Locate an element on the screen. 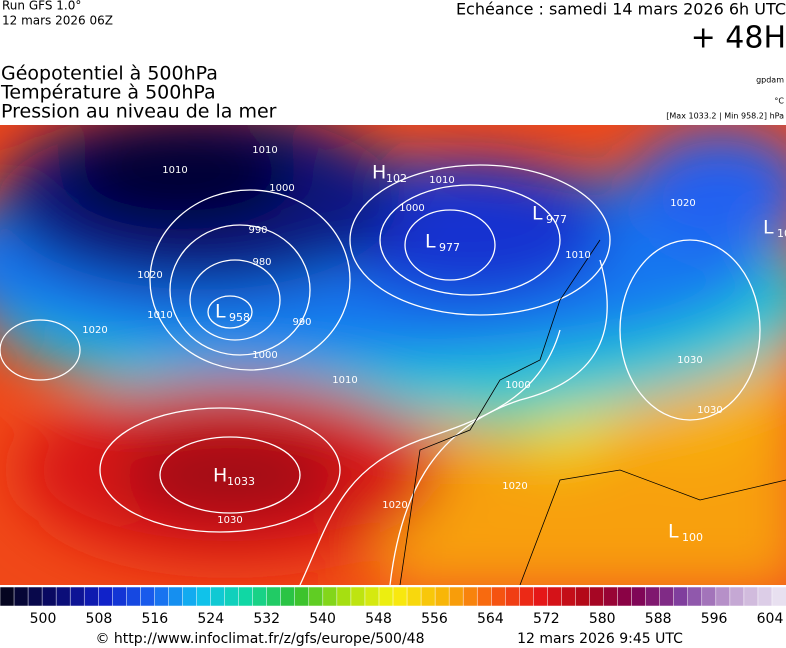  colorbar-label: 508 is located at coordinates (99, 619).